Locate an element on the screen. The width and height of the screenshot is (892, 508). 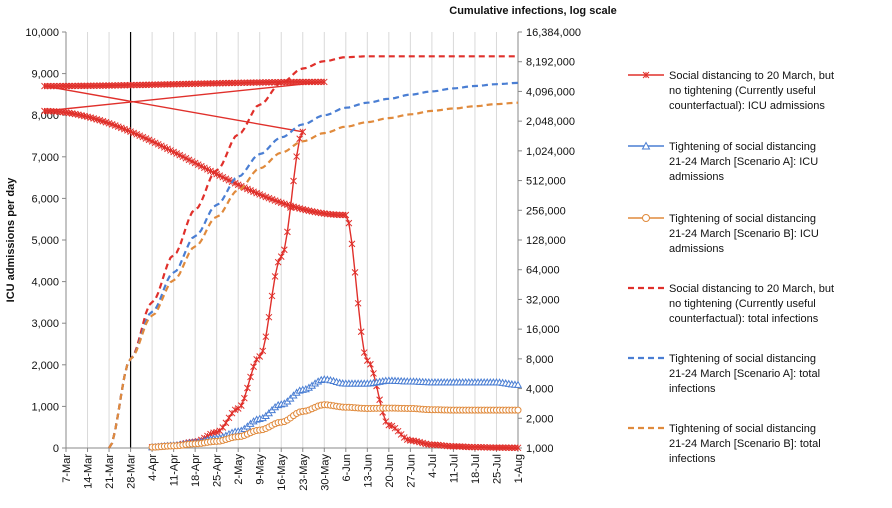
y-tick-label: 9,000 is located at coordinates (45, 75).